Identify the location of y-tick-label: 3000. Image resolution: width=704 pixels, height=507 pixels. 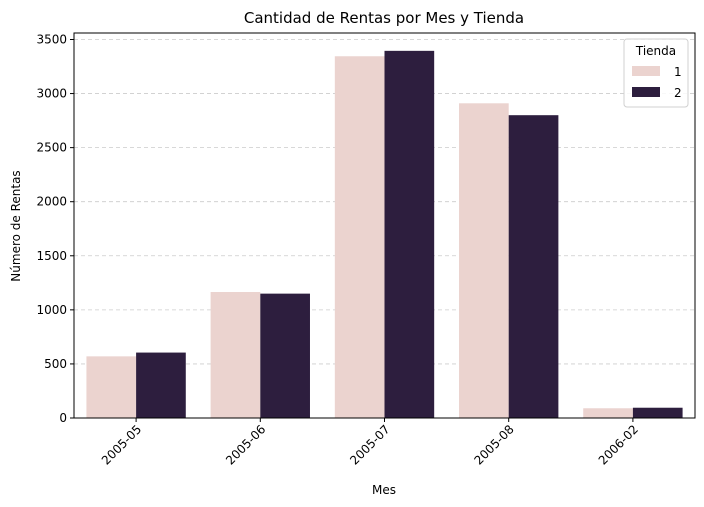
(51, 94).